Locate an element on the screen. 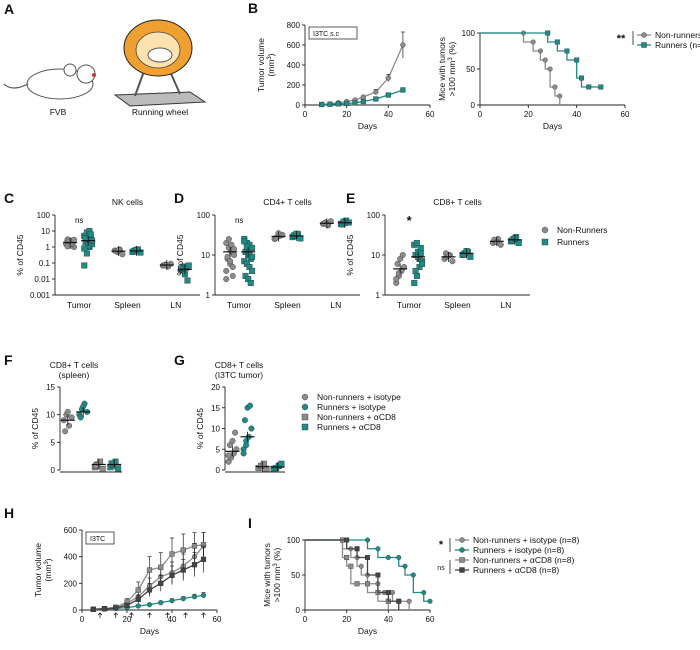 This screenshot has width=700, height=650. legend-marker is located at coordinates (305, 417).